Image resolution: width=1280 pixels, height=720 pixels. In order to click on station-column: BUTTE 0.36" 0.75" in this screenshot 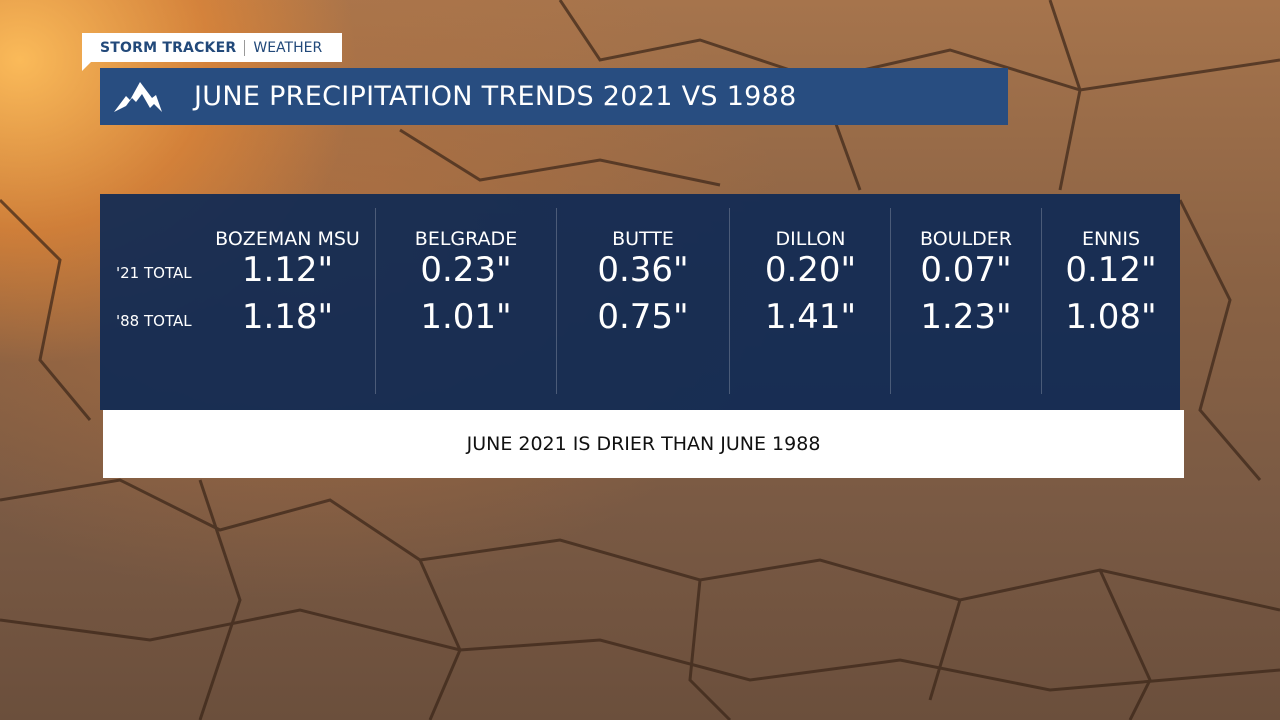, I will do `click(643, 302)`.